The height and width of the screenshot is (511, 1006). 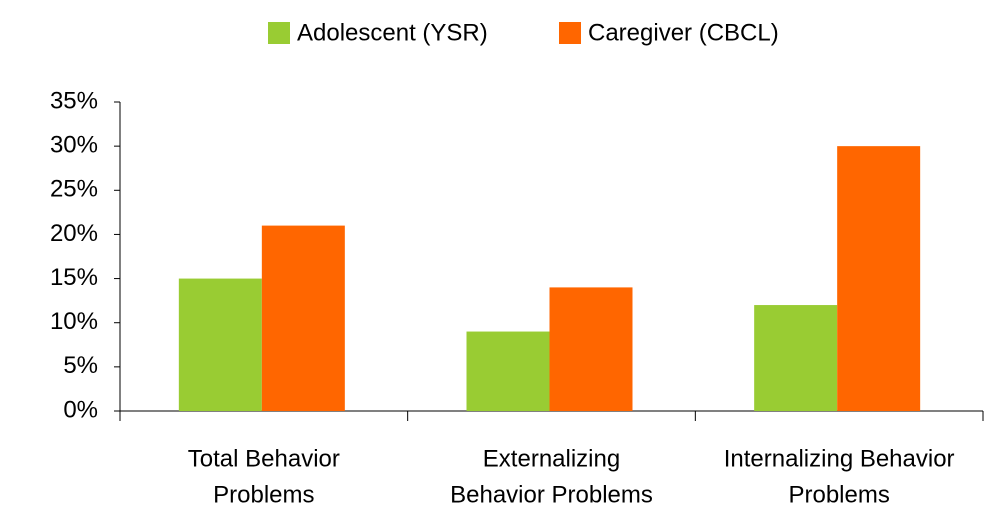 What do you see at coordinates (74, 100) in the screenshot?
I see `y-tick-label: 35%` at bounding box center [74, 100].